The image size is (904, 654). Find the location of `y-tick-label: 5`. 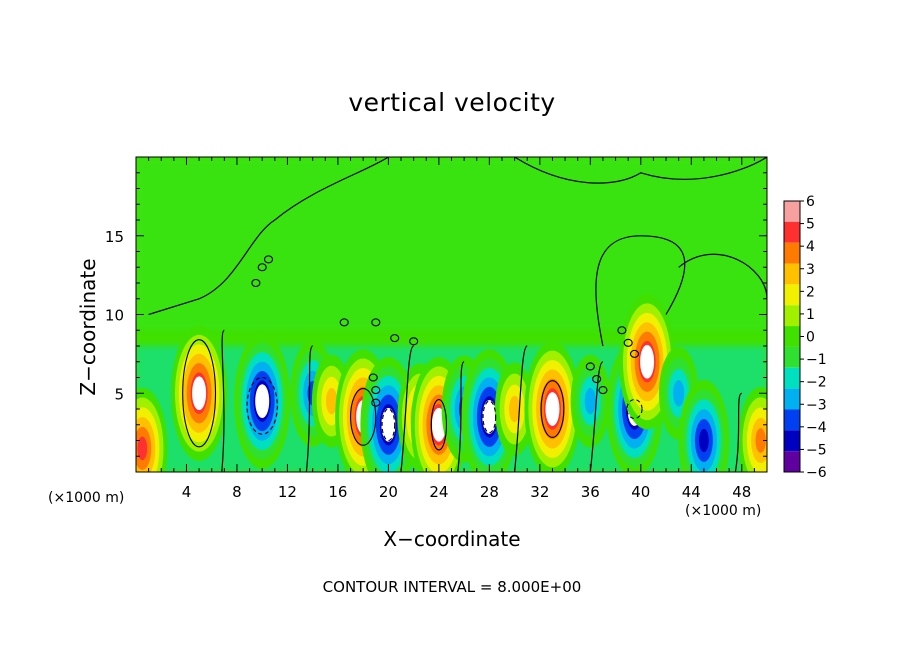

y-tick-label: 5 is located at coordinates (119, 394).